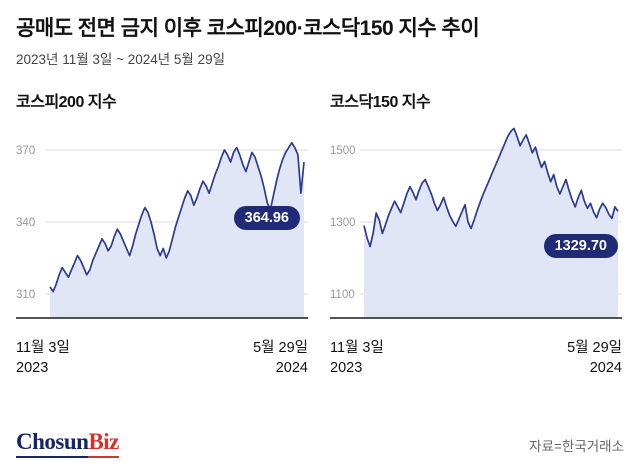 The width and height of the screenshot is (640, 469). Describe the element at coordinates (66, 103) in the screenshot. I see `chart-title-kospi200: 코스피200 지수` at that location.